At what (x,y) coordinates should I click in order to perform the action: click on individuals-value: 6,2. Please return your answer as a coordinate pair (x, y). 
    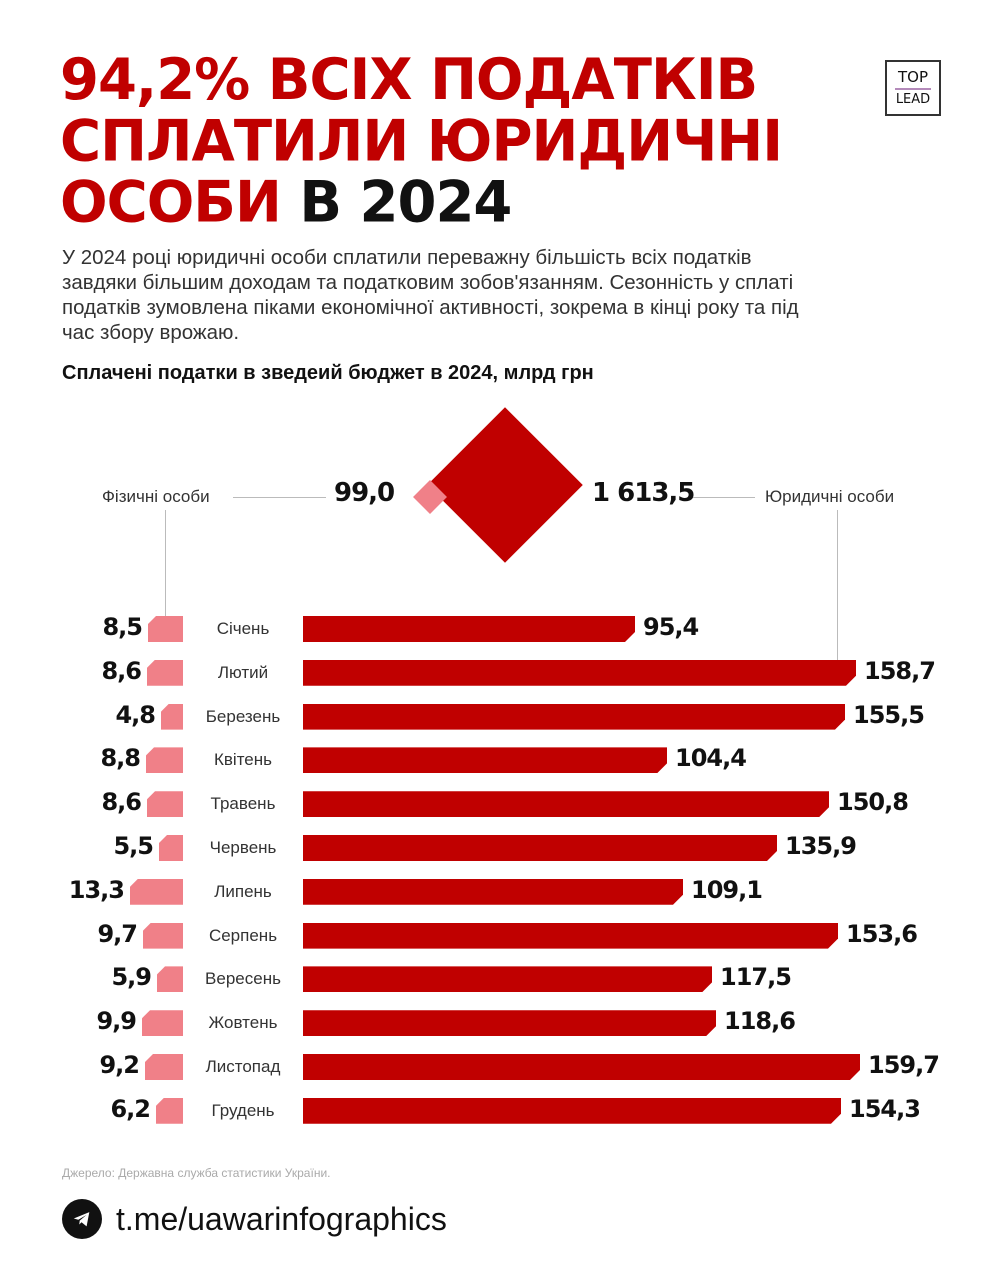
    Looking at the image, I should click on (130, 1108).